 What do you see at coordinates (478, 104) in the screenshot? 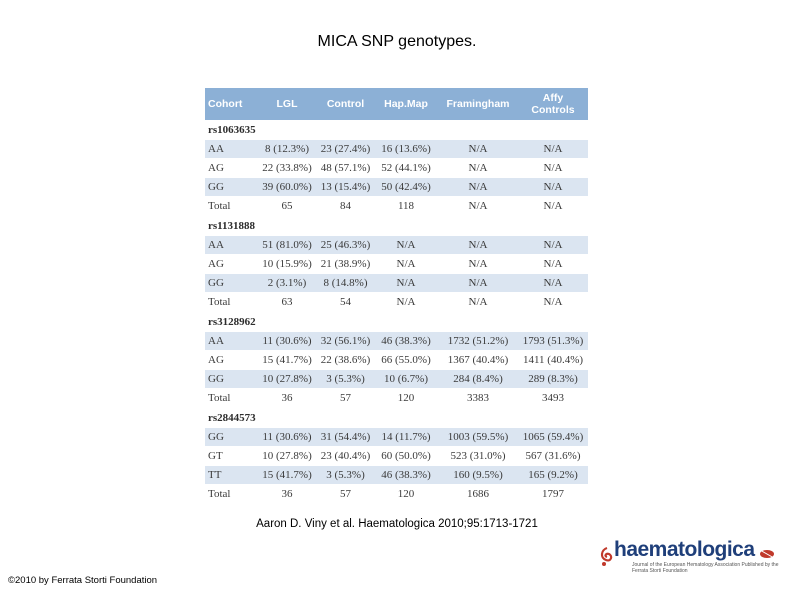
I see `header-framingham: Framingham` at bounding box center [478, 104].